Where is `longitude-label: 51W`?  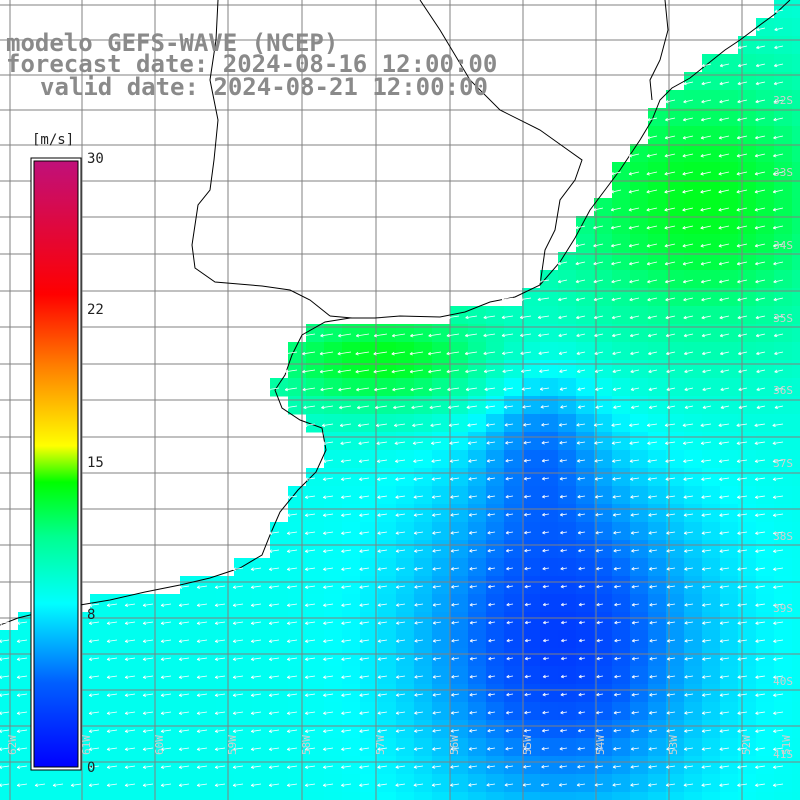 longitude-label: 51W is located at coordinates (786, 745).